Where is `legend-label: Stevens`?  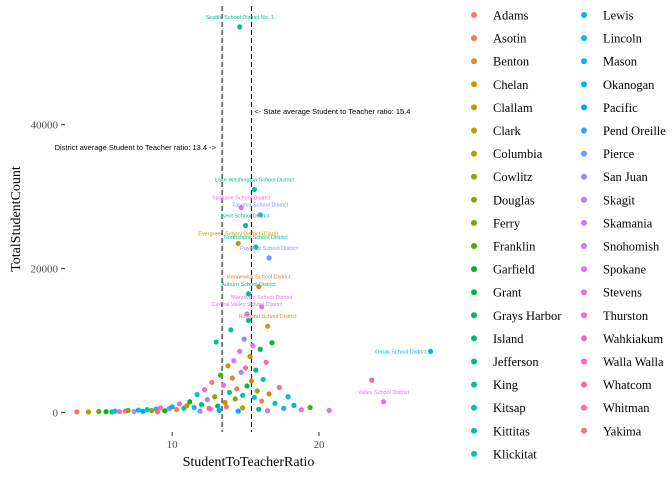 legend-label: Stevens is located at coordinates (622, 293).